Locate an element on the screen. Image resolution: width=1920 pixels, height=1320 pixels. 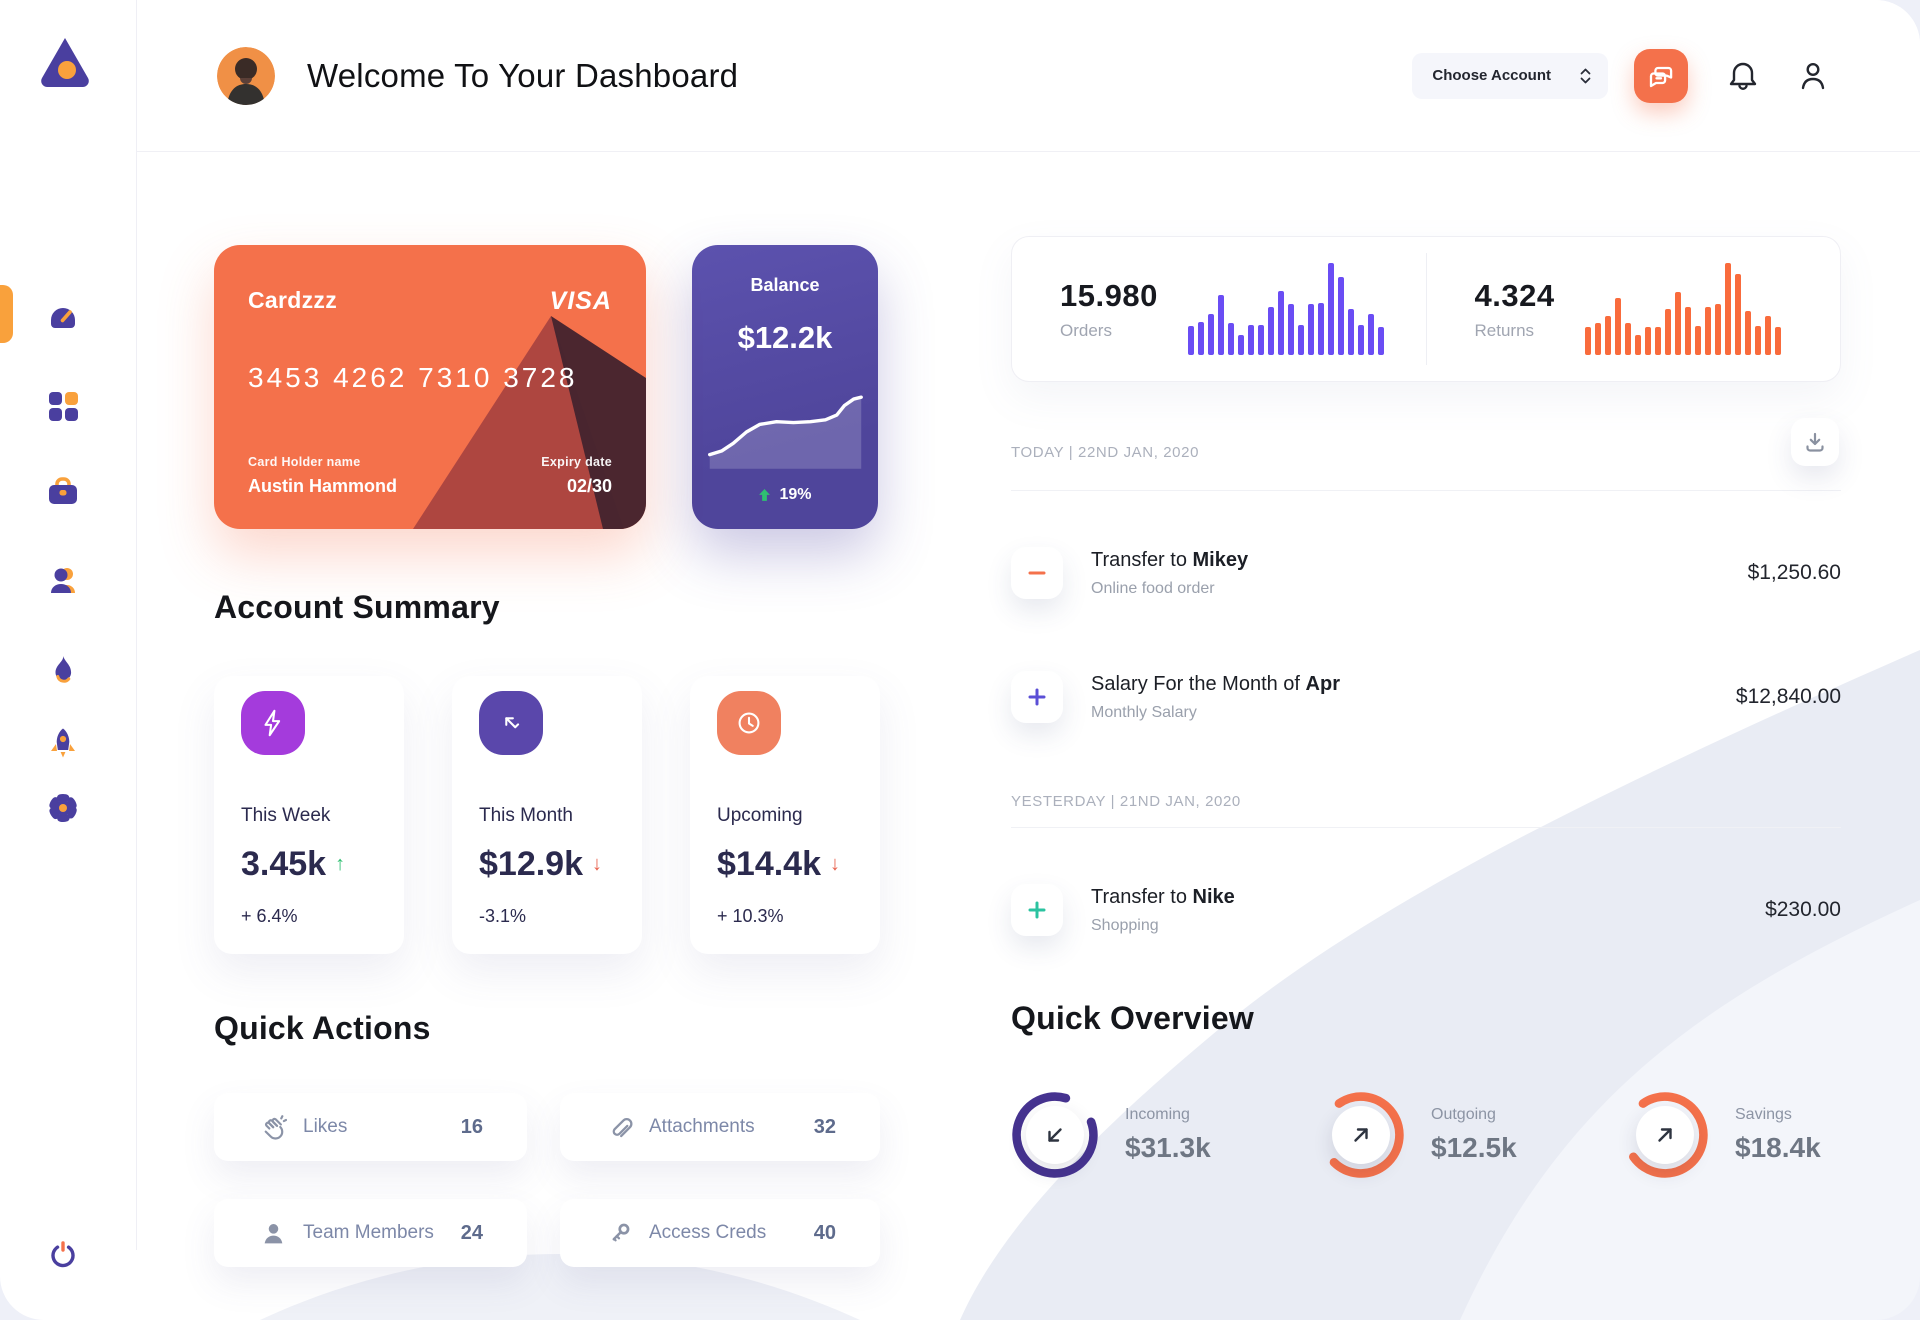
summary-value: 3.45k is located at coordinates (284, 864).